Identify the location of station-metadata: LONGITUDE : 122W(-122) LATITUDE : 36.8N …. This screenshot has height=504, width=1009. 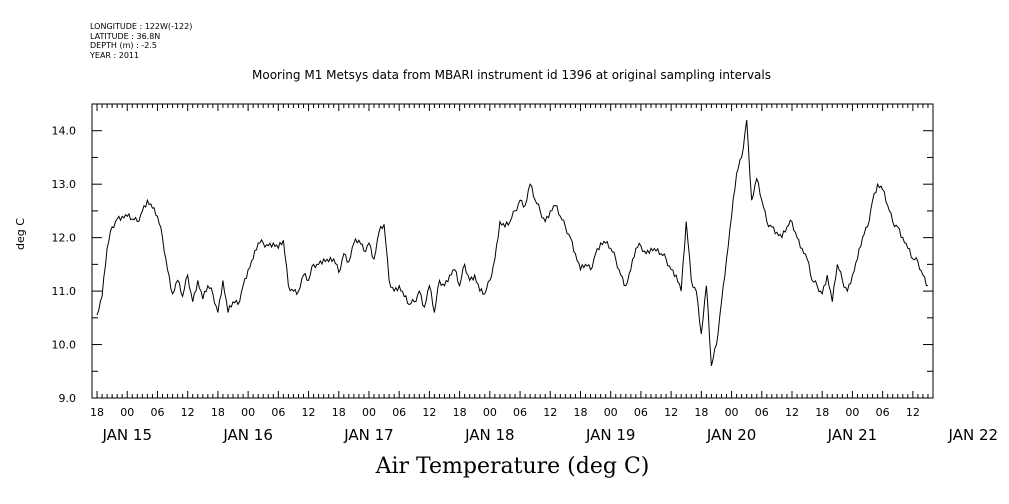
(141, 41).